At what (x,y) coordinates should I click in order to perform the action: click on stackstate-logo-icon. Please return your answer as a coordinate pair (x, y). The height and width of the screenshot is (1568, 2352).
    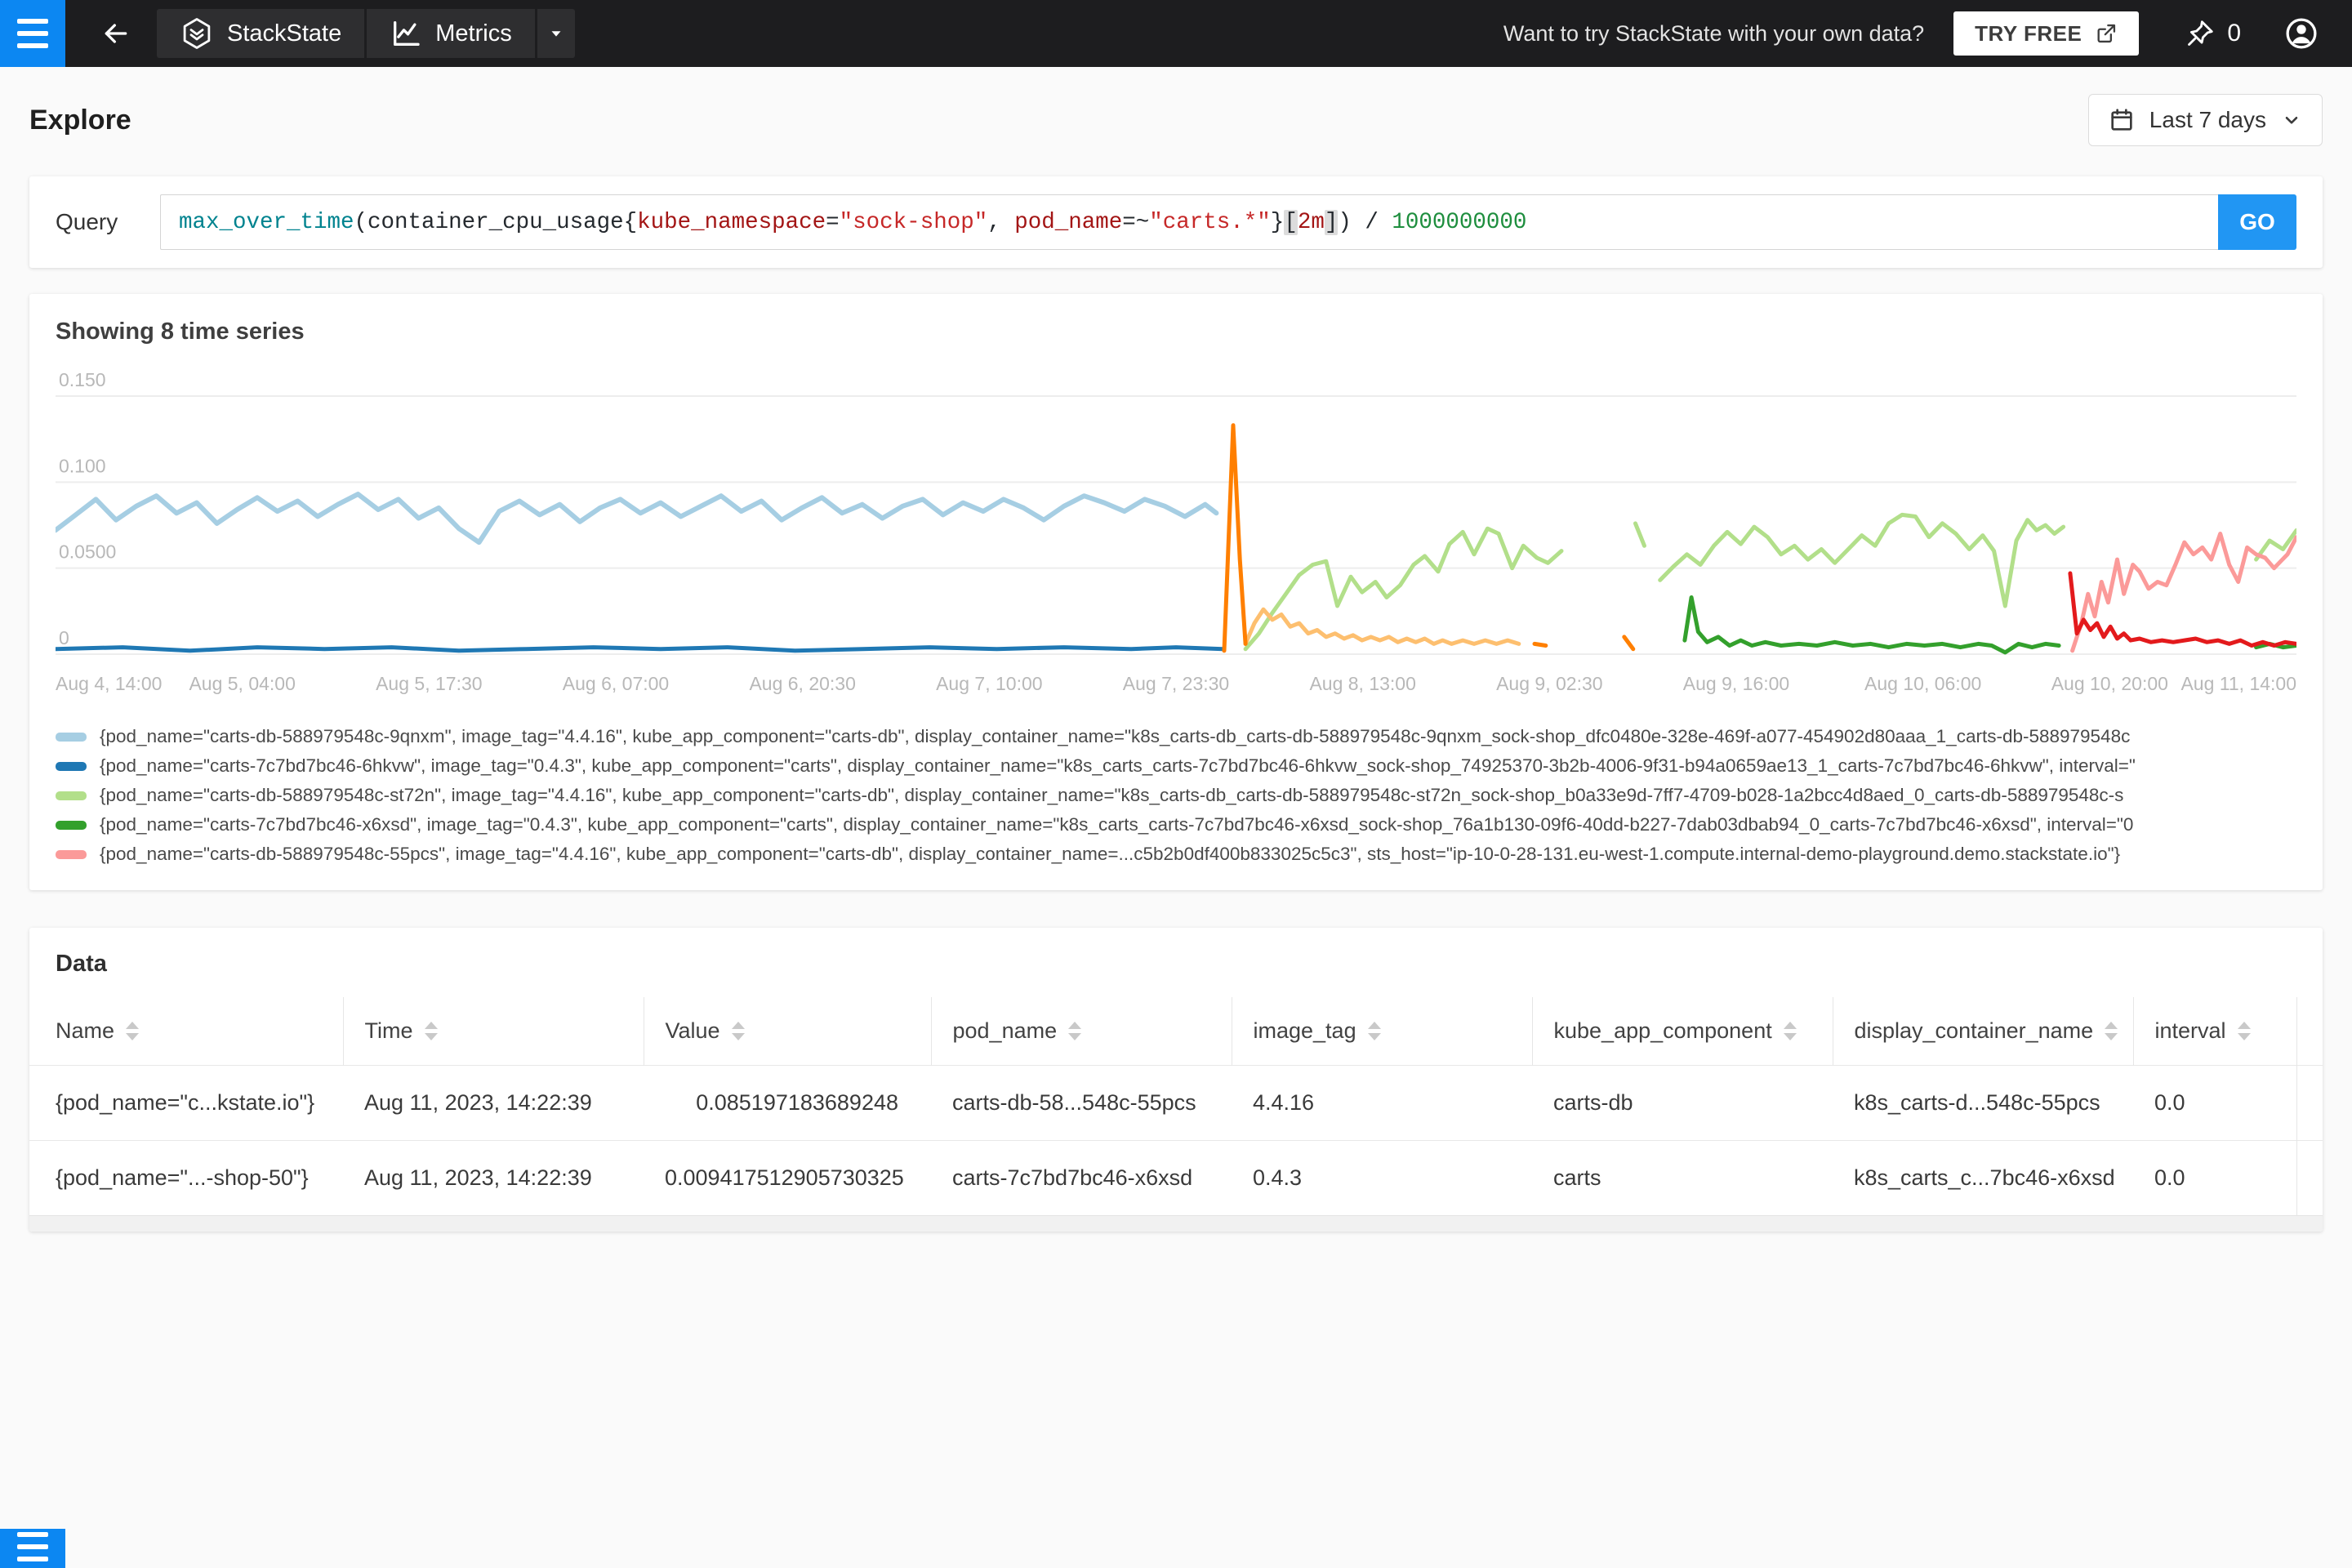
    Looking at the image, I should click on (197, 33).